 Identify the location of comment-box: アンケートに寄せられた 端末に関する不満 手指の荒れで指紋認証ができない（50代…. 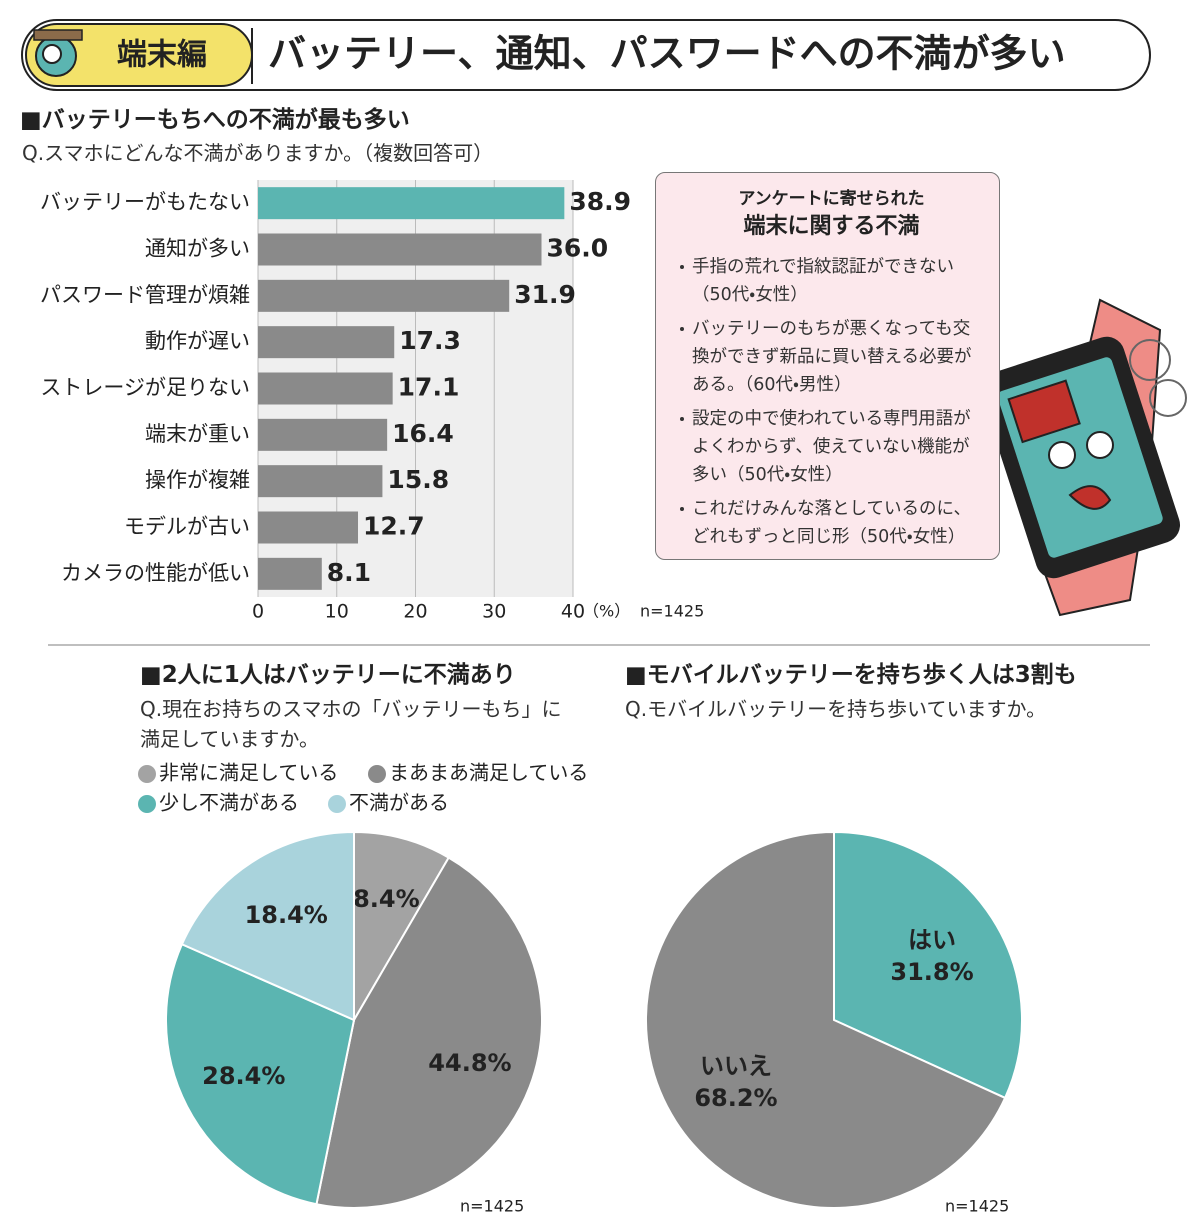
(827, 366).